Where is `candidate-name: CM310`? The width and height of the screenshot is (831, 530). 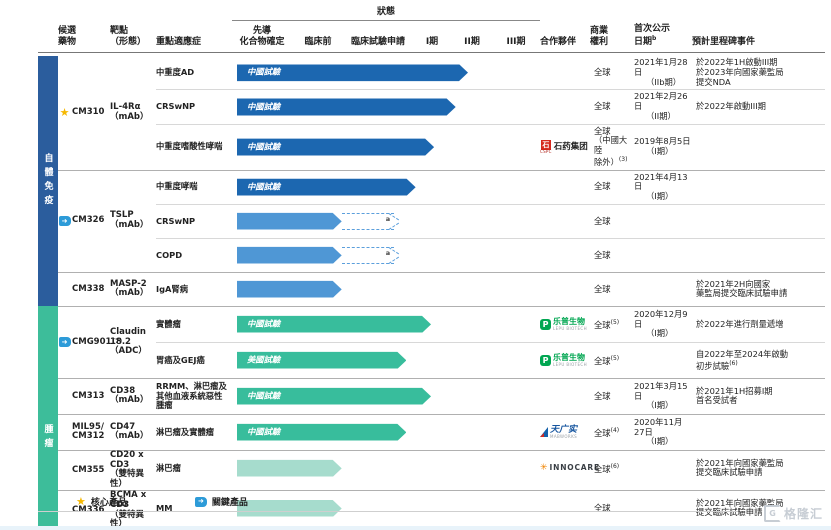 candidate-name: CM310 is located at coordinates (88, 111).